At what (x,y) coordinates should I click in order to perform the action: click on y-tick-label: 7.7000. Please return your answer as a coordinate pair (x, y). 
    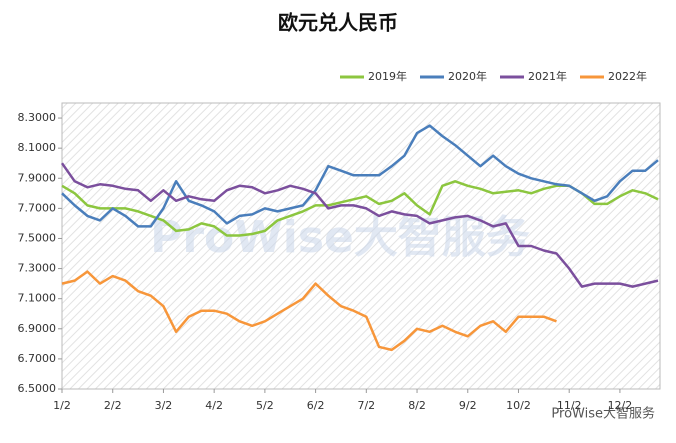
    Looking at the image, I should click on (37, 207).